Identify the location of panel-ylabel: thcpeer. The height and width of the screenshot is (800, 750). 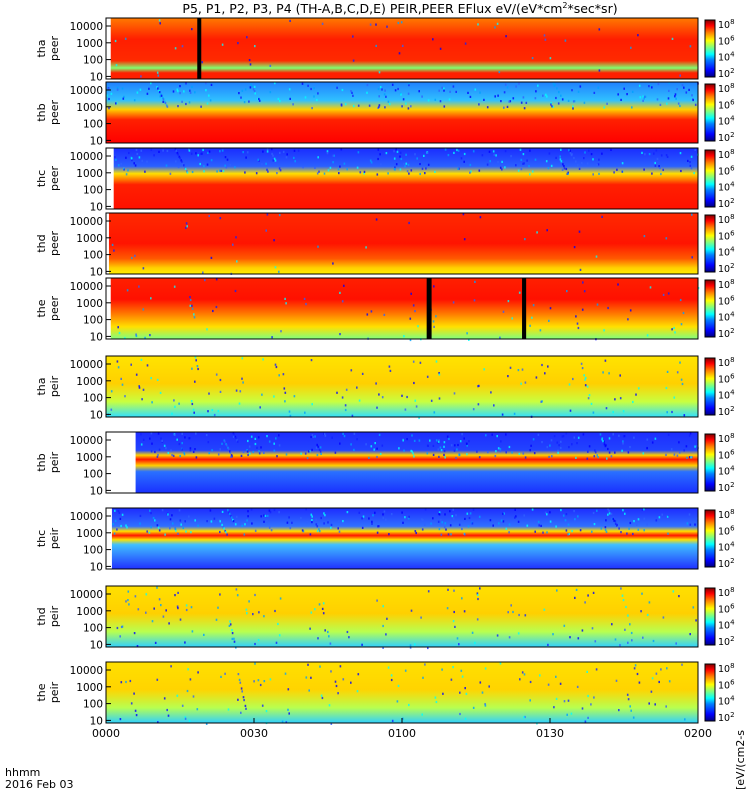
(48, 179).